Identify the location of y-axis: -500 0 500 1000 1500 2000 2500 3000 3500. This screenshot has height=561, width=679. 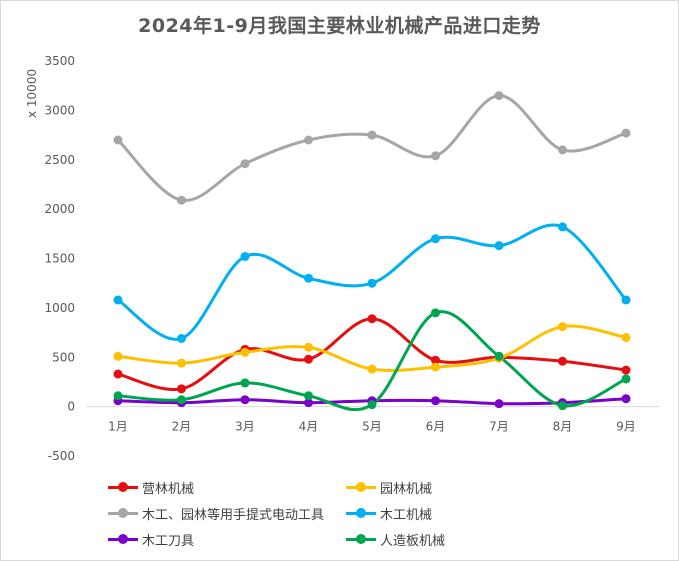
(59, 258).